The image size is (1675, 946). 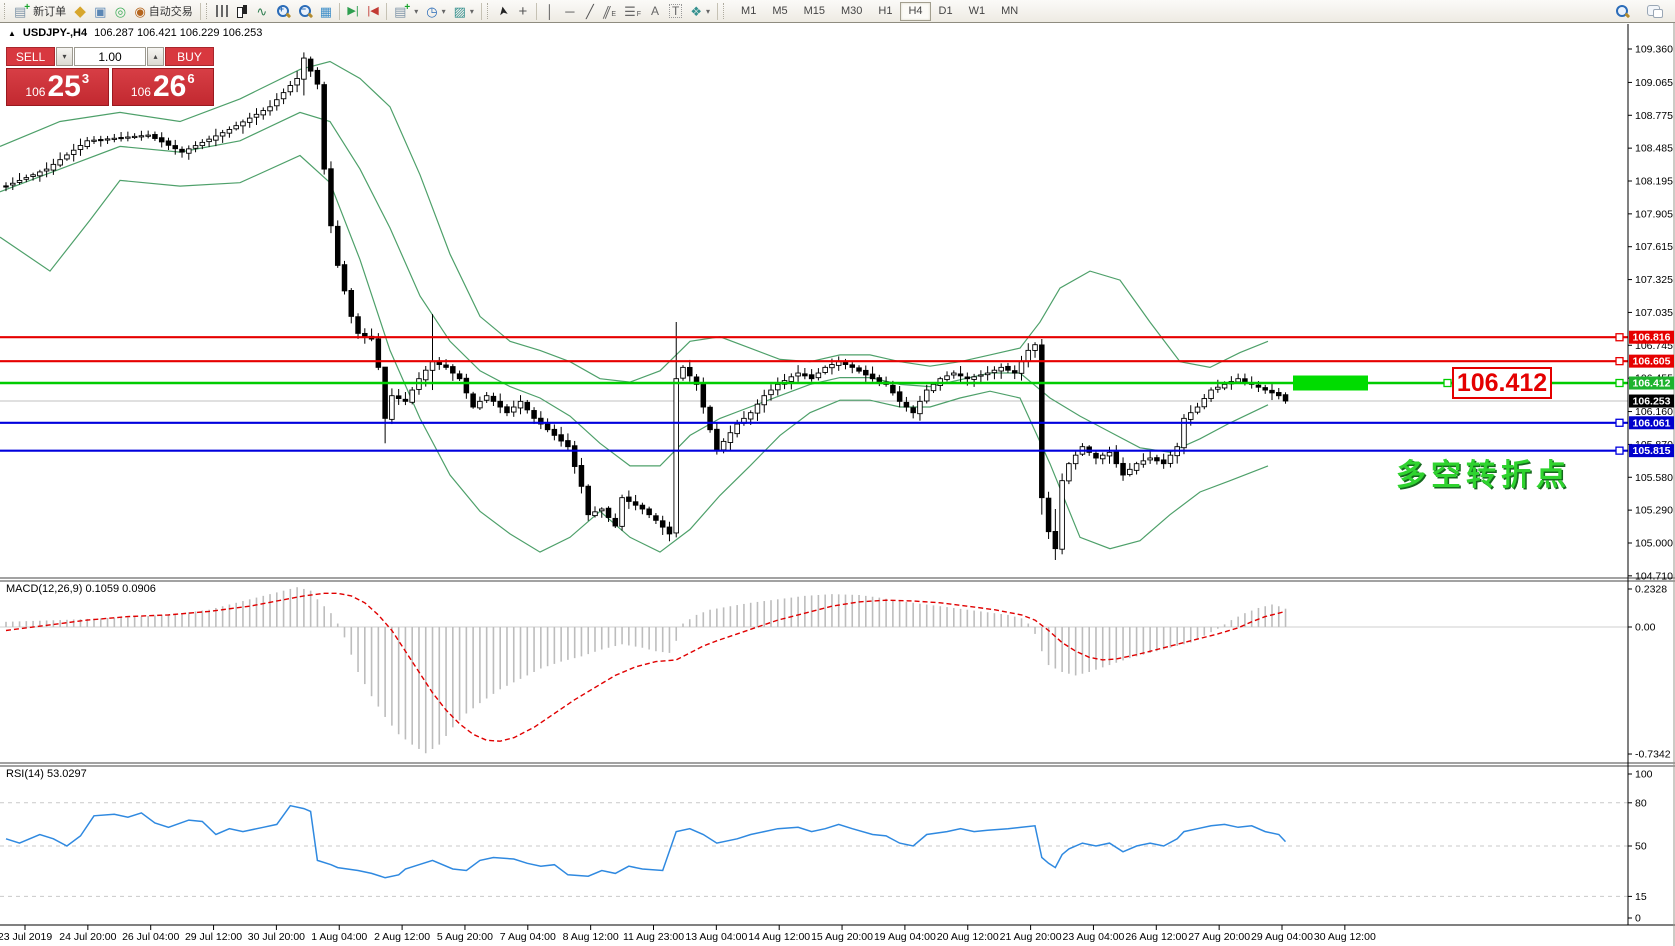 I want to click on svg-text: 11 Aug 23:00, so click(x=653, y=937).